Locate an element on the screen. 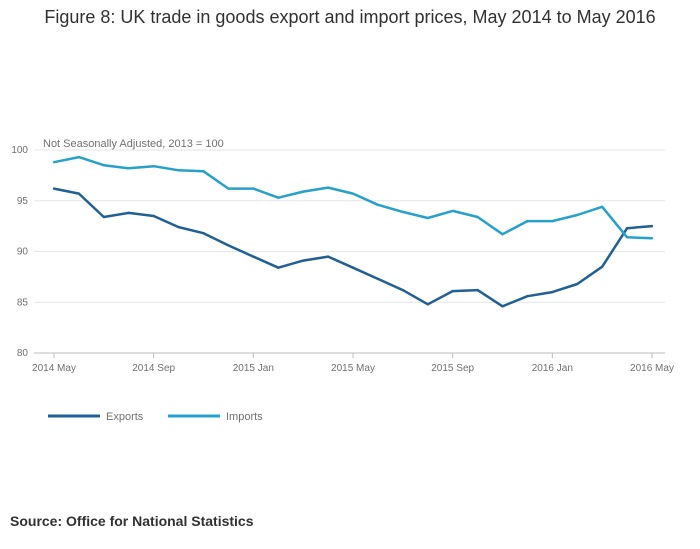 The width and height of the screenshot is (700, 549). x-tick-label: 2014 May is located at coordinates (54, 368).